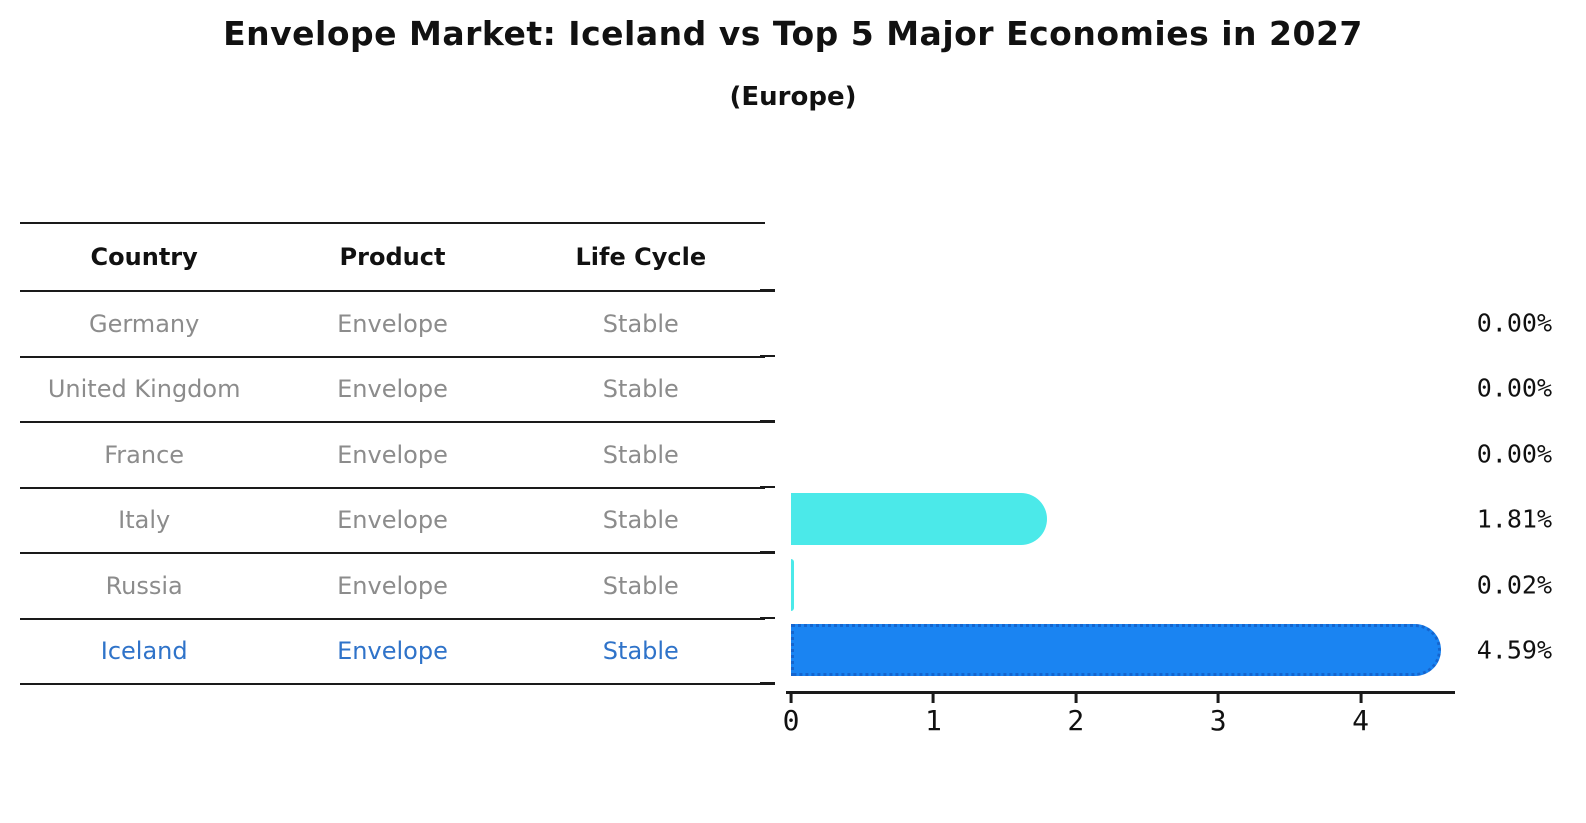 Image resolution: width=1586 pixels, height=823 pixels. What do you see at coordinates (1514, 519) in the screenshot?
I see `value-label: 1.81%` at bounding box center [1514, 519].